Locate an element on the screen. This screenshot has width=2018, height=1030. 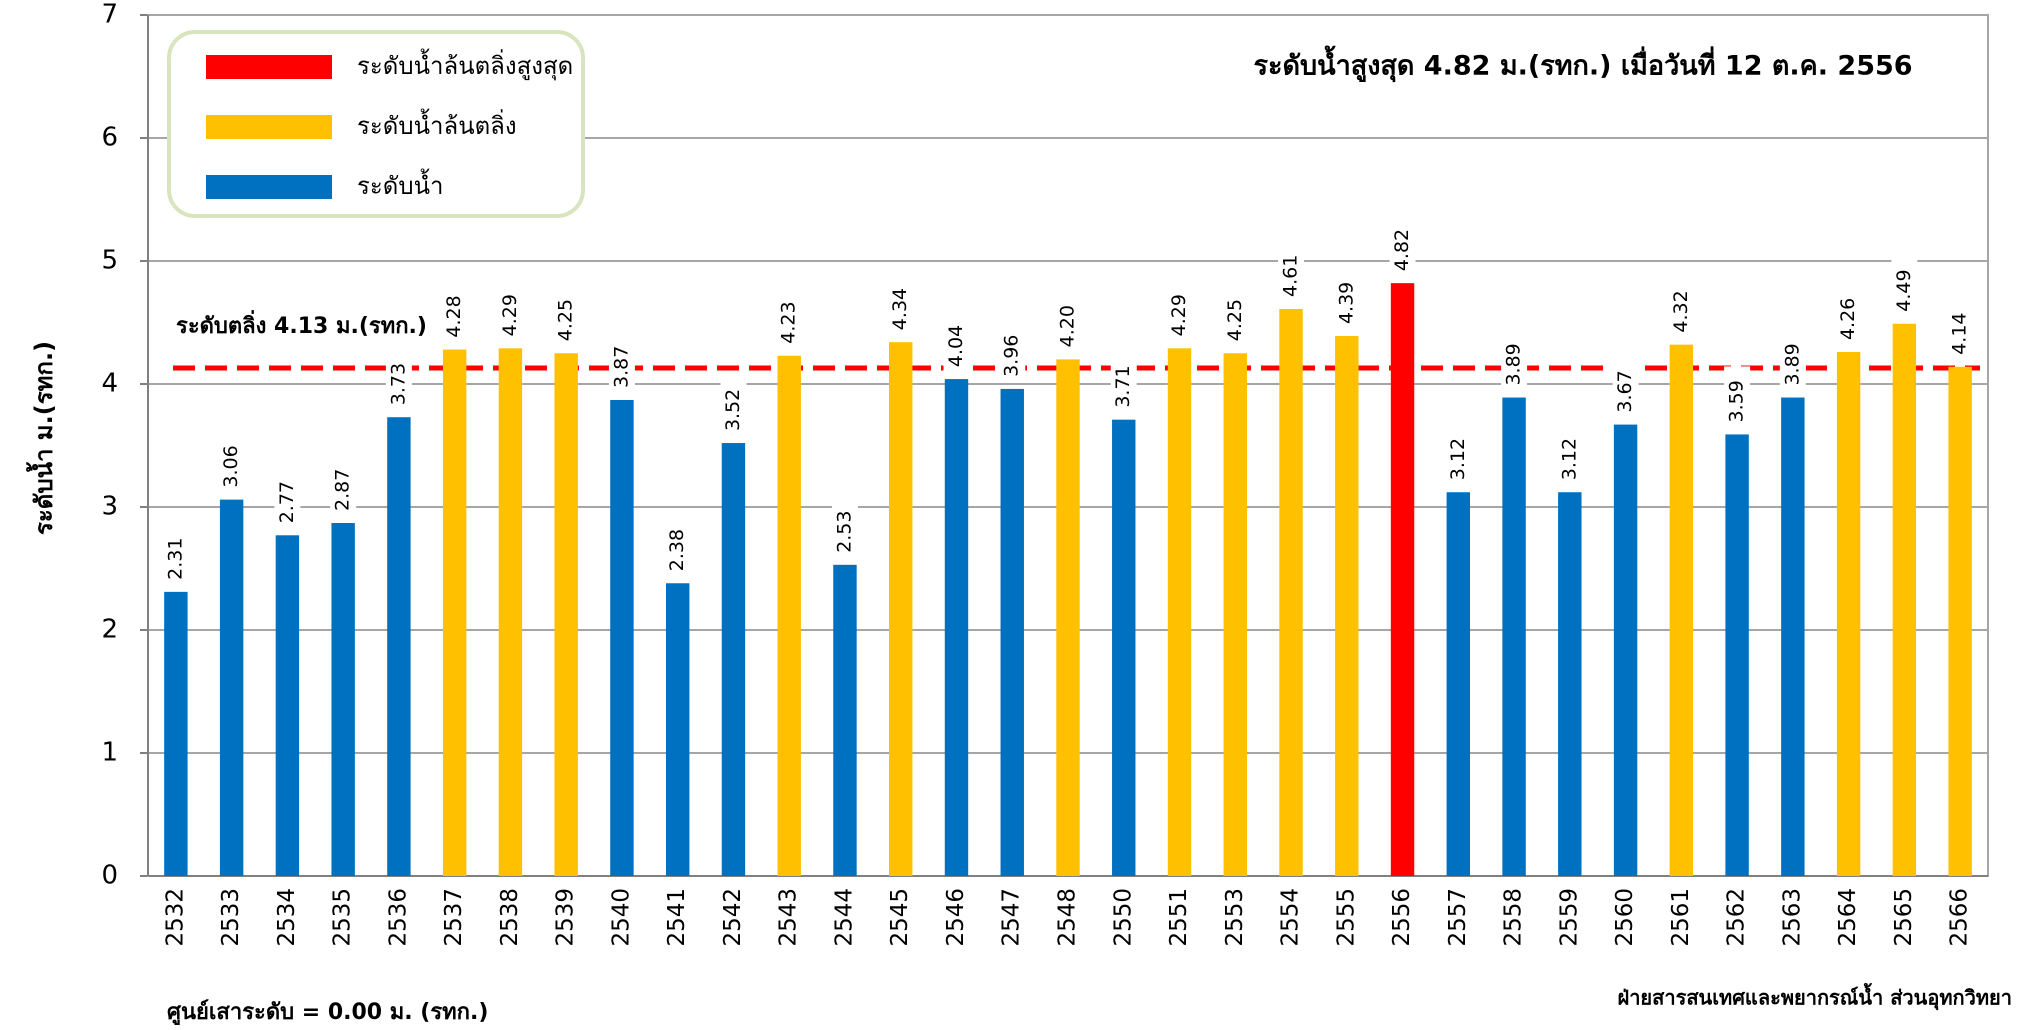
value-label: 4.20 is located at coordinates (1068, 326).